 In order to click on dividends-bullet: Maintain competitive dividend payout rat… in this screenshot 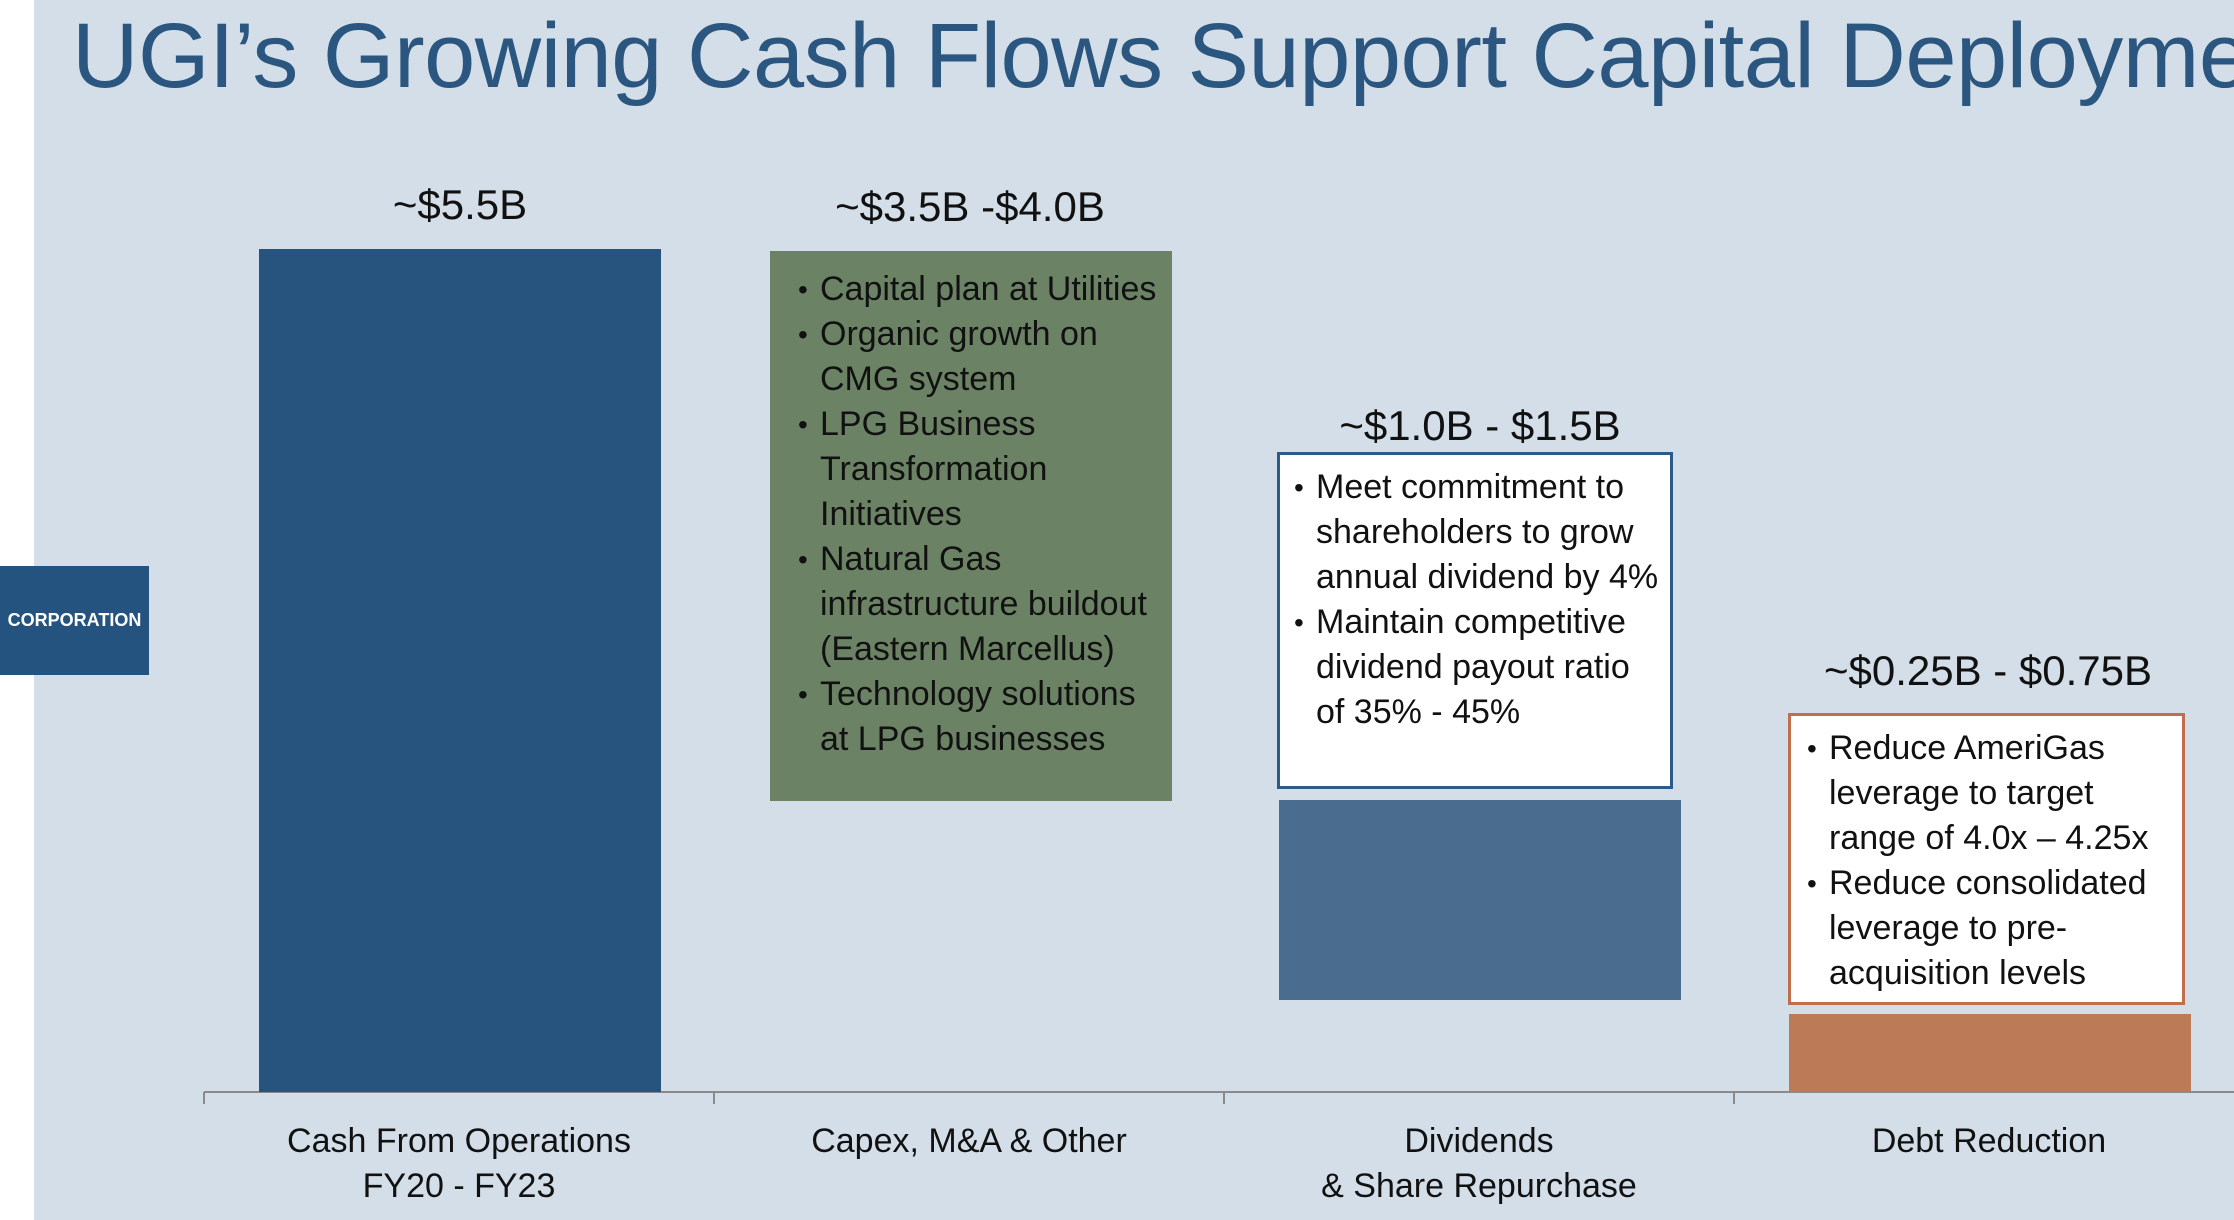, I will do `click(1478, 667)`.